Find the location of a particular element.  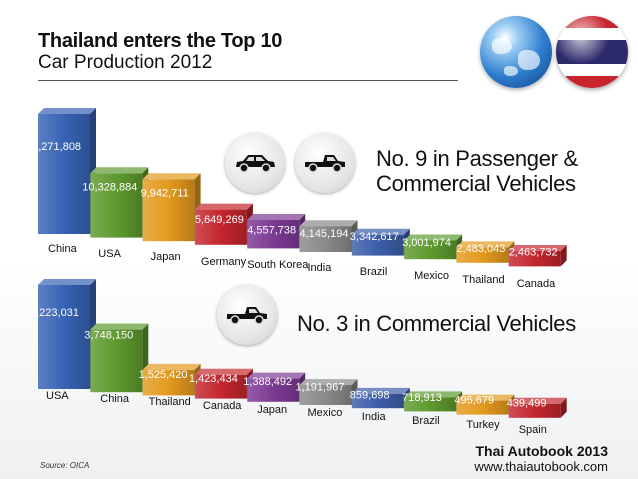

headline-top: No. 9 in Passenger & Commercial Vehicles is located at coordinates (477, 171).